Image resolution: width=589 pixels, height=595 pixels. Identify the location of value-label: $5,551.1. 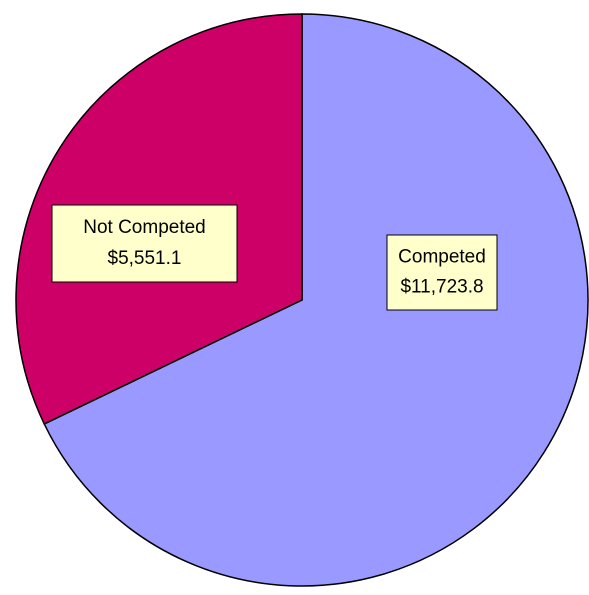
(145, 258).